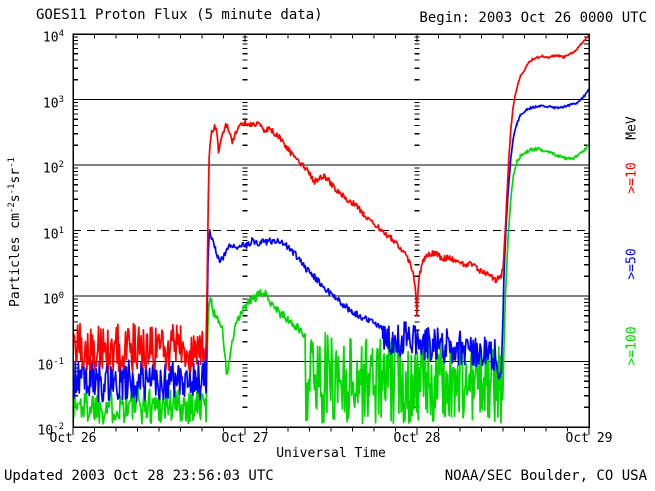  Describe the element at coordinates (53, 102) in the screenshot. I see `y-tick-label: 10³` at that location.